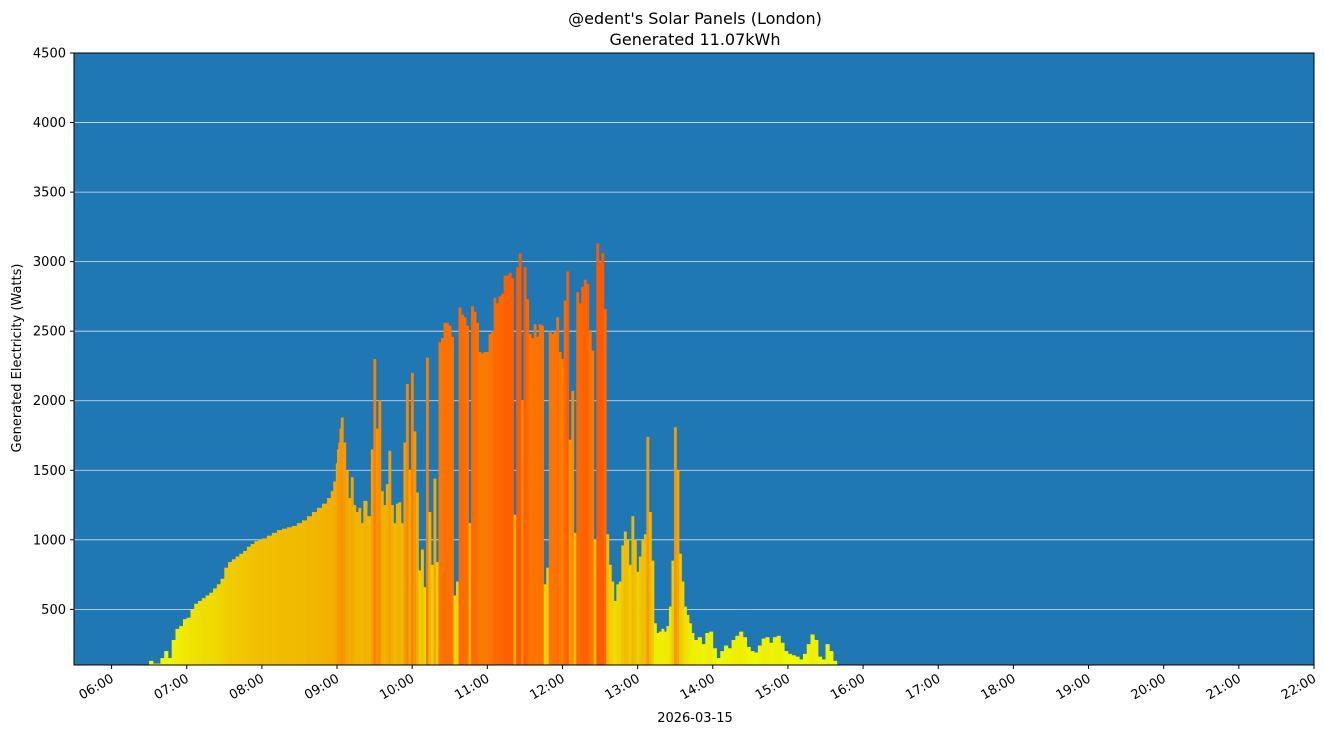 Image resolution: width=1324 pixels, height=736 pixels. I want to click on y-tick-label: 4500, so click(49, 54).